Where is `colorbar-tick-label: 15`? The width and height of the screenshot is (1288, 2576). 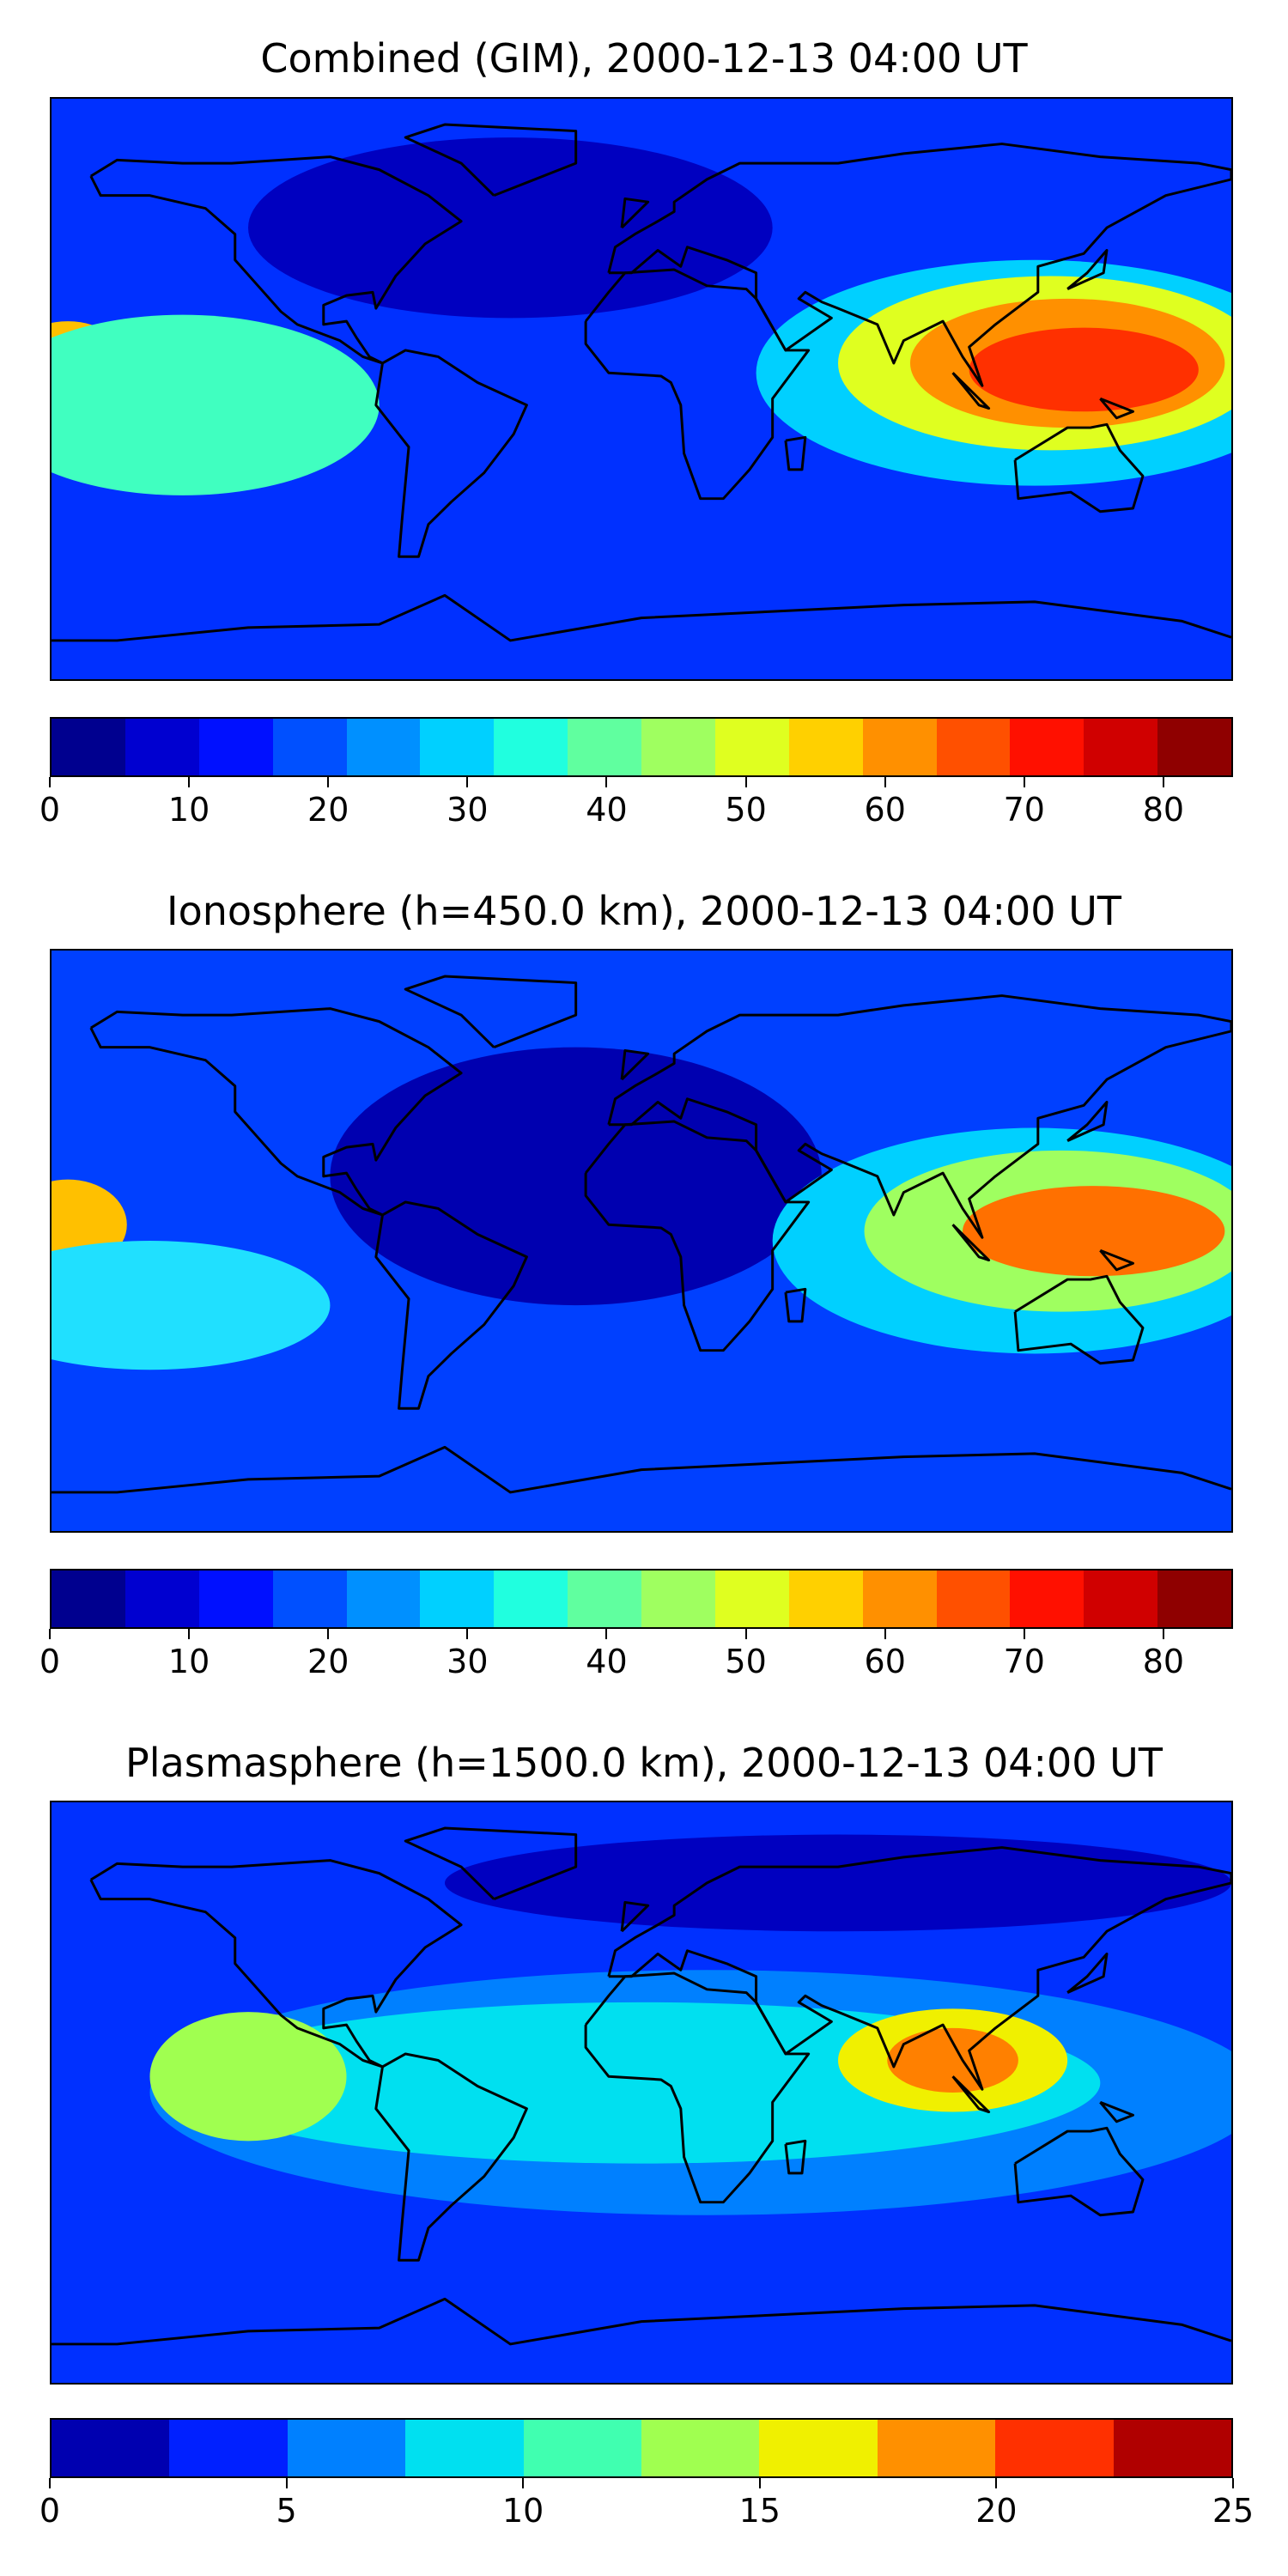 colorbar-tick-label: 15 is located at coordinates (759, 2511).